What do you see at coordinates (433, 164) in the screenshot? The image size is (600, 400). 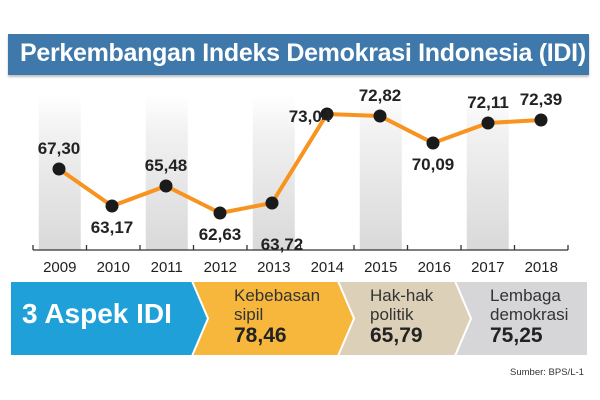 I see `data-value-label: 70,09` at bounding box center [433, 164].